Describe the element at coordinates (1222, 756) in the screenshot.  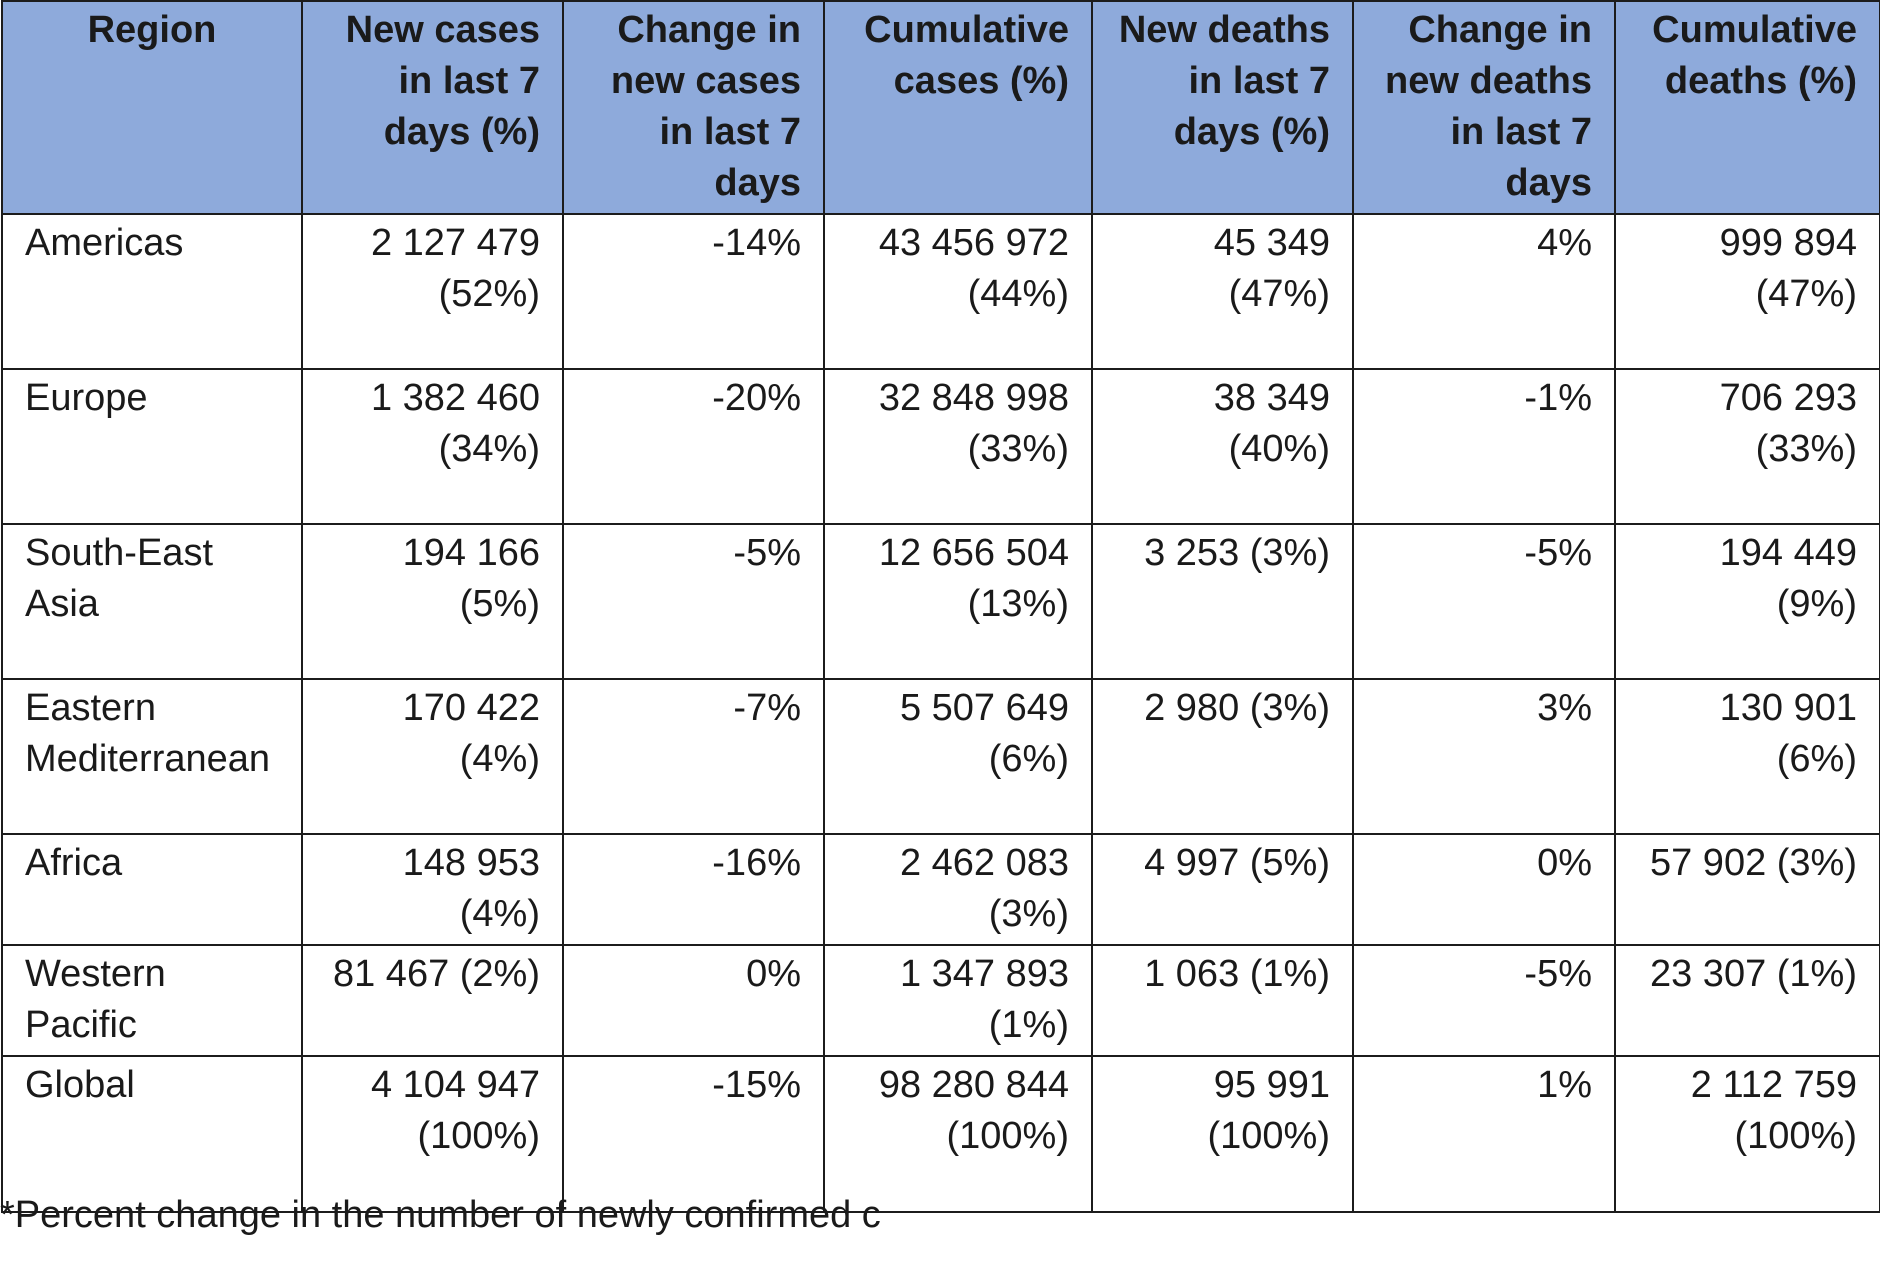
I see `new-deaths-cell: 2 980 (3%)` at that location.